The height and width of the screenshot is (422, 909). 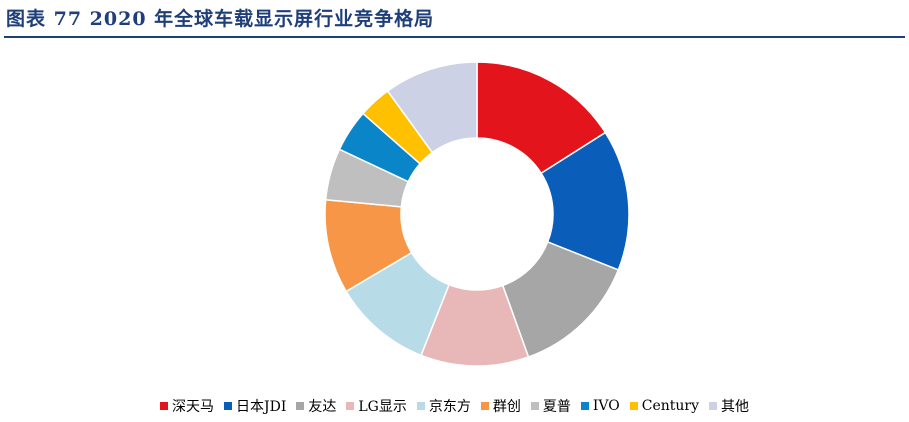 What do you see at coordinates (382, 407) in the screenshot?
I see `legend-label-3: LG显示` at bounding box center [382, 407].